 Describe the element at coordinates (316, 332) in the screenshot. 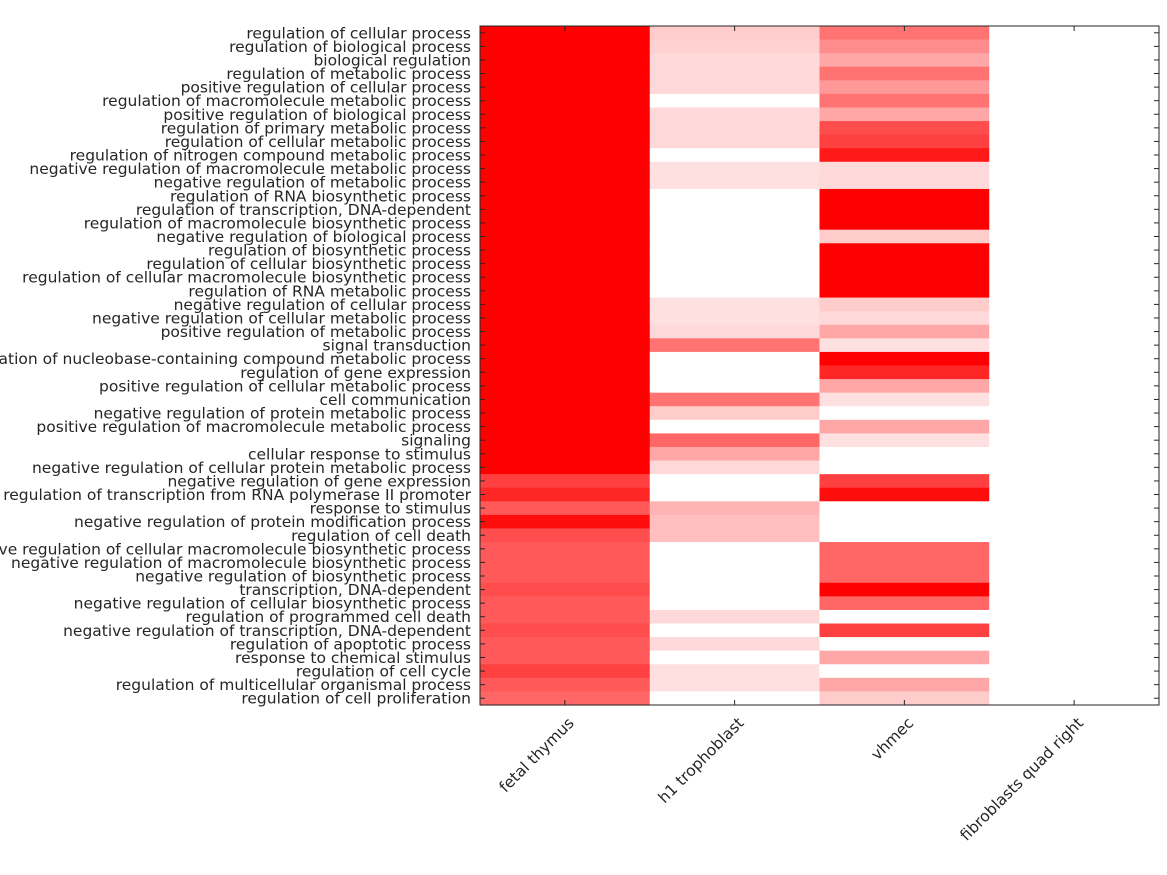

I see `row-label: positive regulation of metabolic process` at that location.